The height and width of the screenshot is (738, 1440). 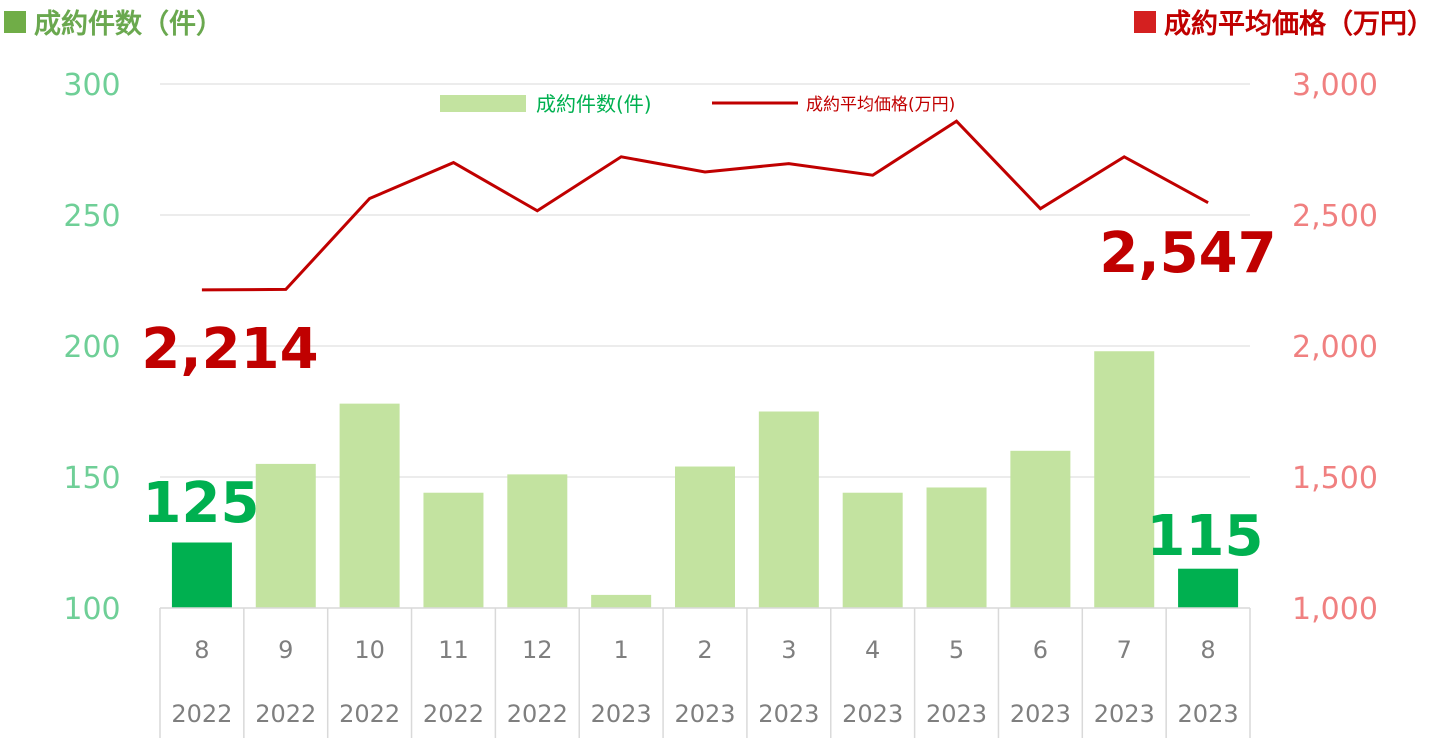 I want to click on right-tick-label: 1,500, so click(x=1335, y=478).